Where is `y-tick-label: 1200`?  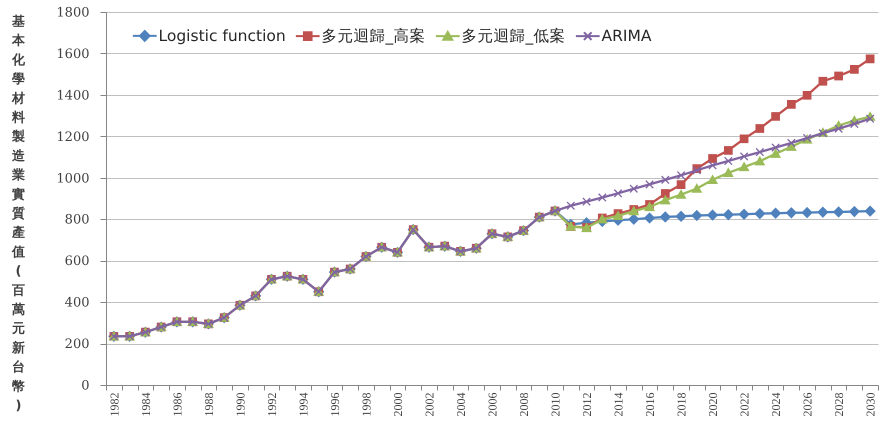
y-tick-label: 1200 is located at coordinates (73, 137).